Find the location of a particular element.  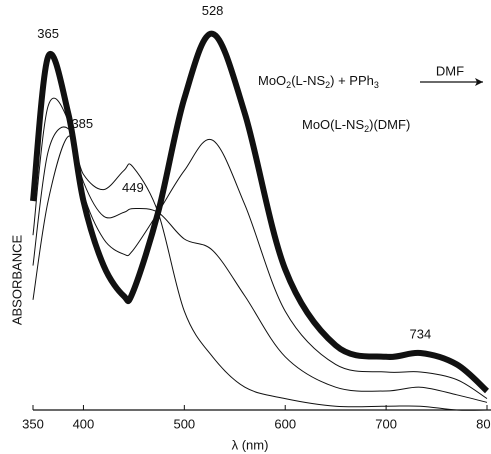

peak-label: 385 is located at coordinates (82, 123).